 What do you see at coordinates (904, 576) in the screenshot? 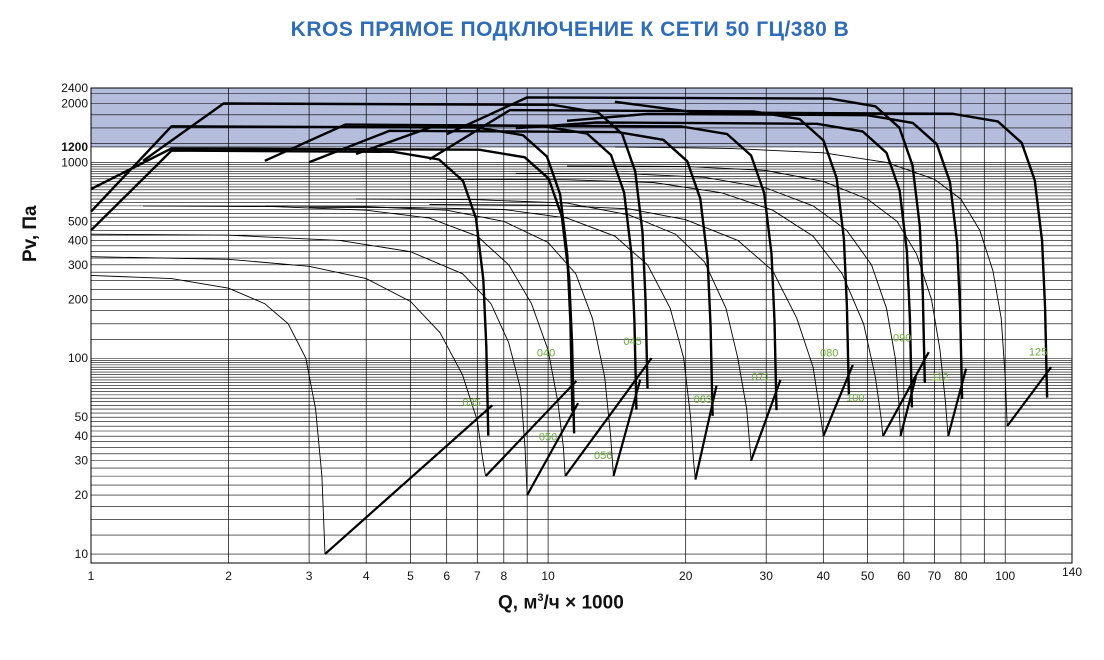
I see `x-tick-label: 60` at bounding box center [904, 576].